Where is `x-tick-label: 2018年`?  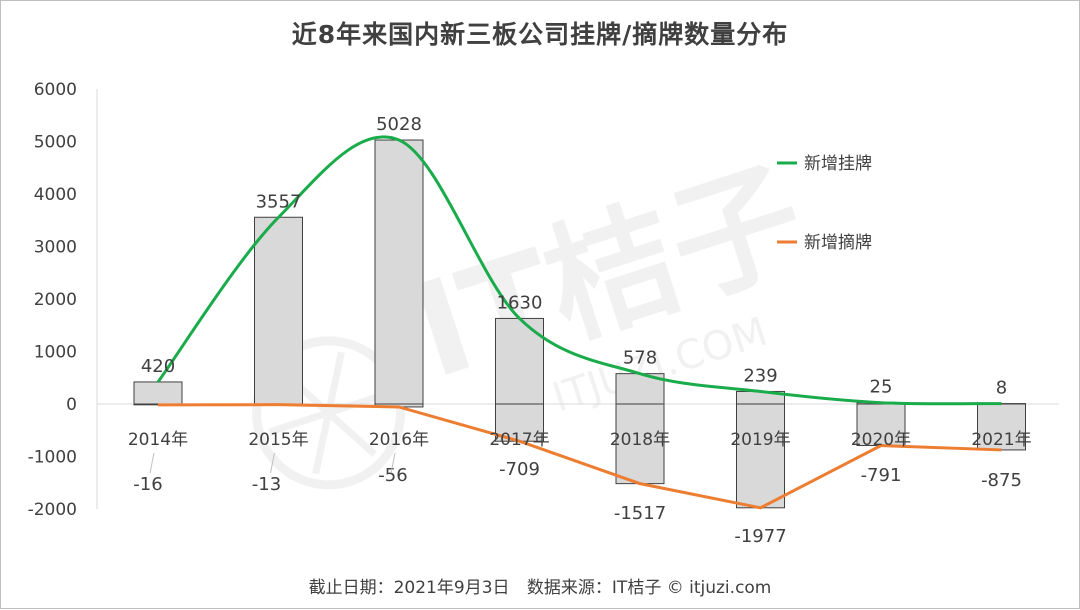
x-tick-label: 2018年 is located at coordinates (640, 440).